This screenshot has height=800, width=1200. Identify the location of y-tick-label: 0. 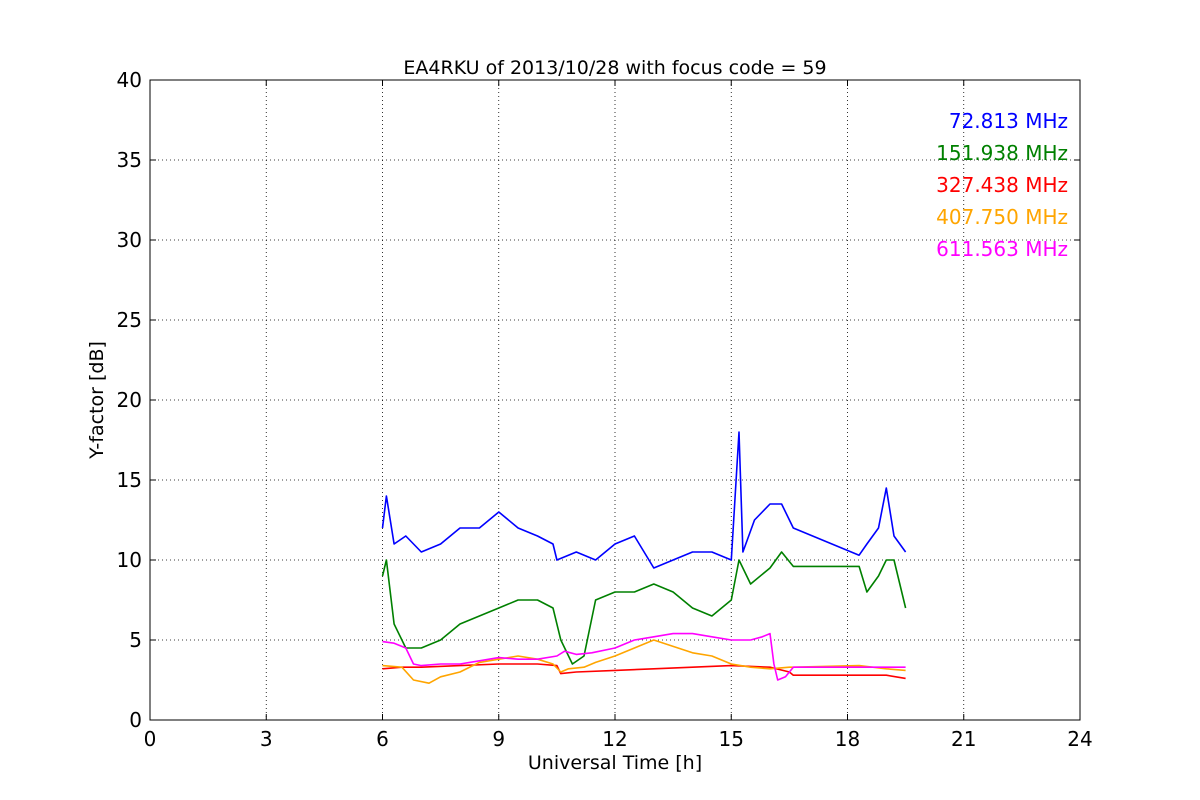
(135, 720).